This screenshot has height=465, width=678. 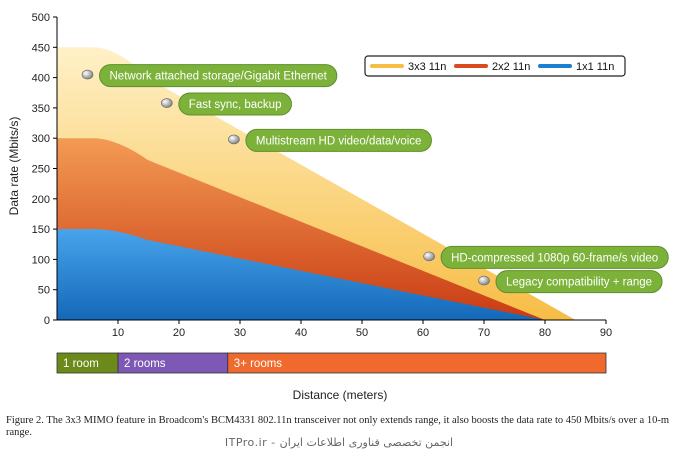 I want to click on annotation-label: HD-compressed 1080p 60-frame/s video, so click(x=554, y=258).